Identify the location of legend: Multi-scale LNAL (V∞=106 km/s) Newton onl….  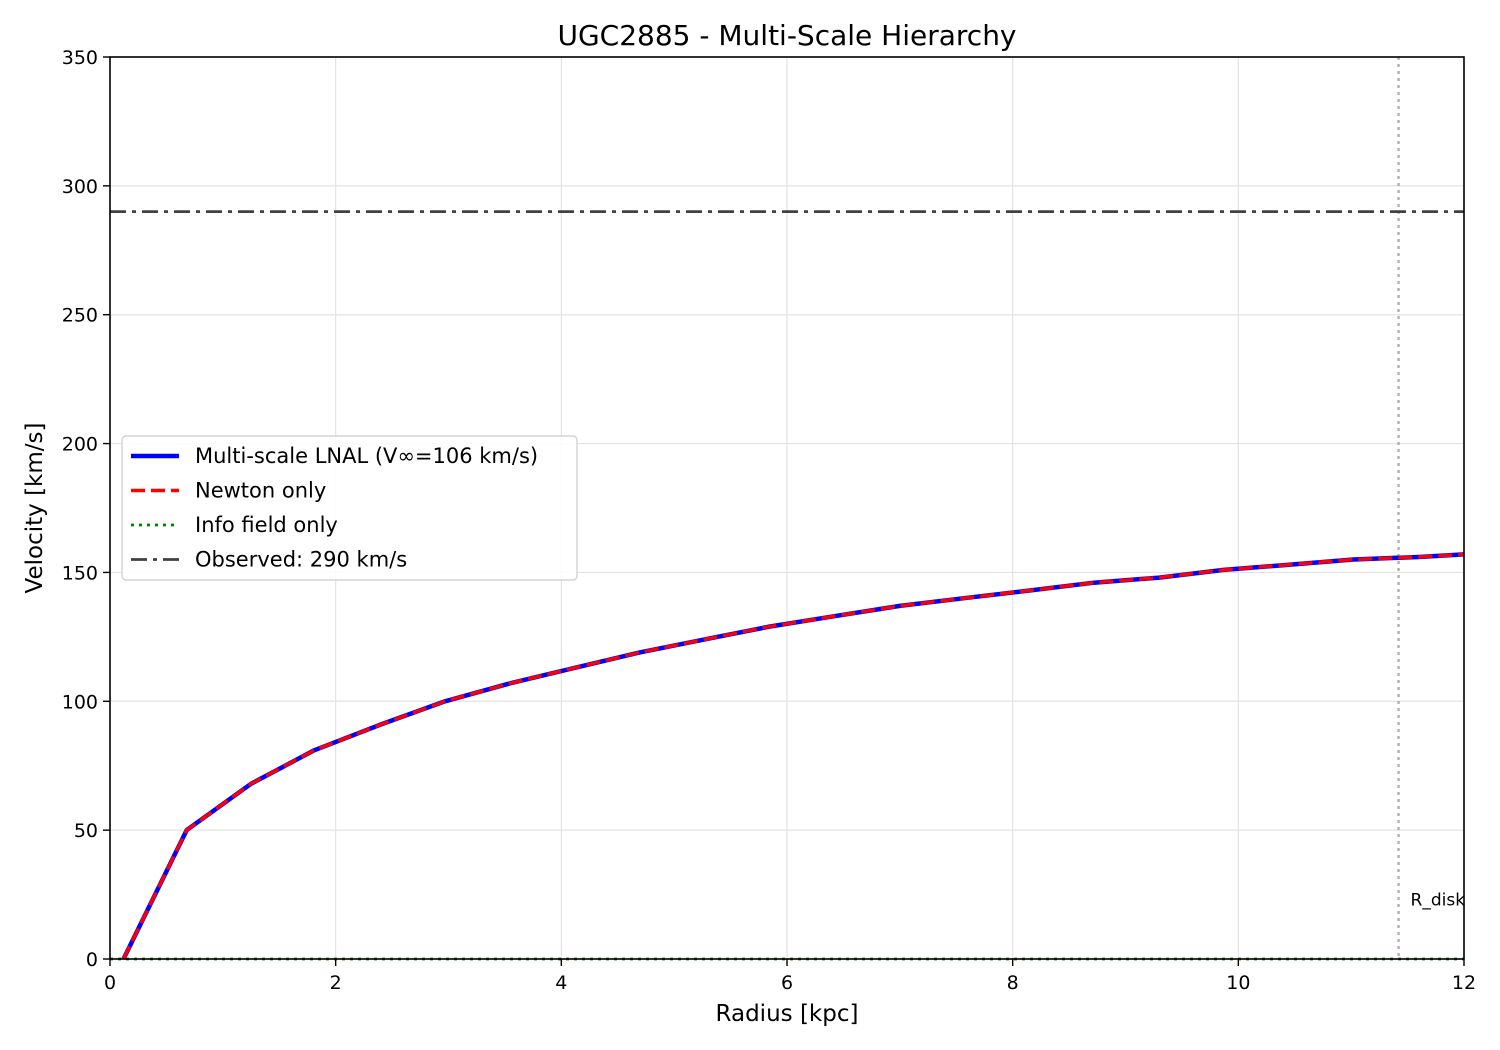
(349, 508).